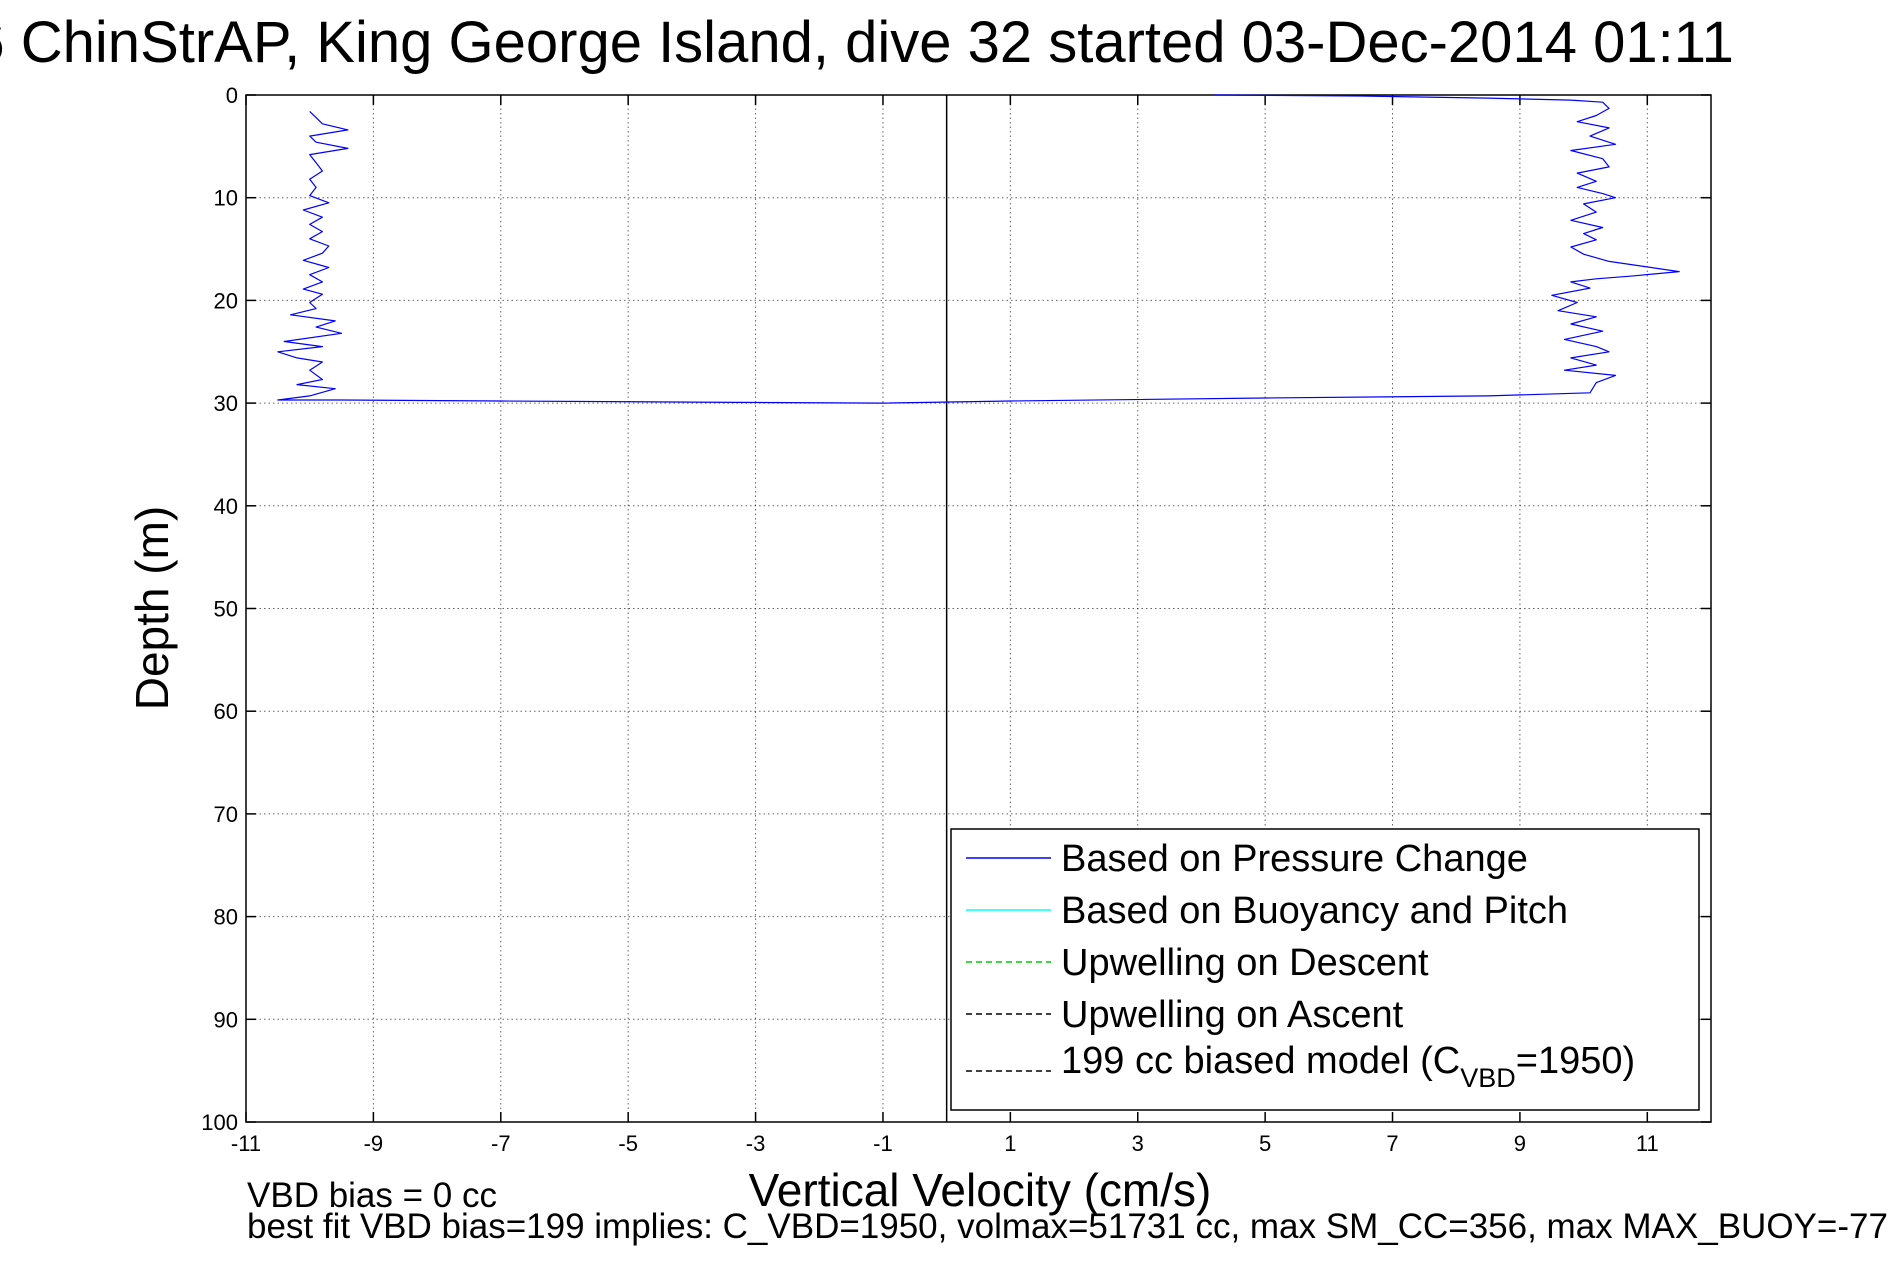  I want to click on y-tick-label: 10, so click(226, 198).